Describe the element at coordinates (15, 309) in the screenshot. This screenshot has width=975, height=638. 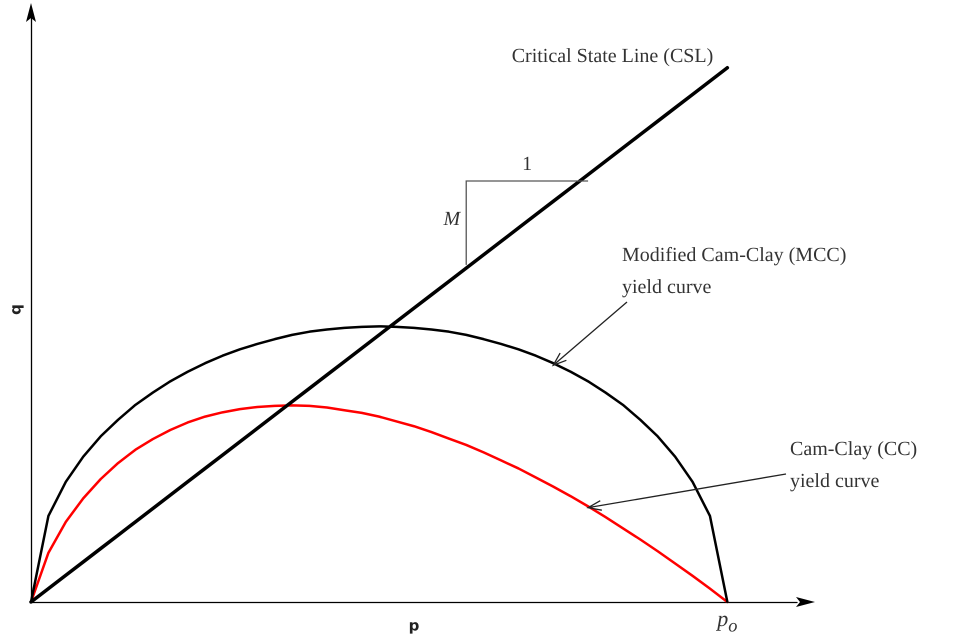
I see `y-axis-title: q` at that location.